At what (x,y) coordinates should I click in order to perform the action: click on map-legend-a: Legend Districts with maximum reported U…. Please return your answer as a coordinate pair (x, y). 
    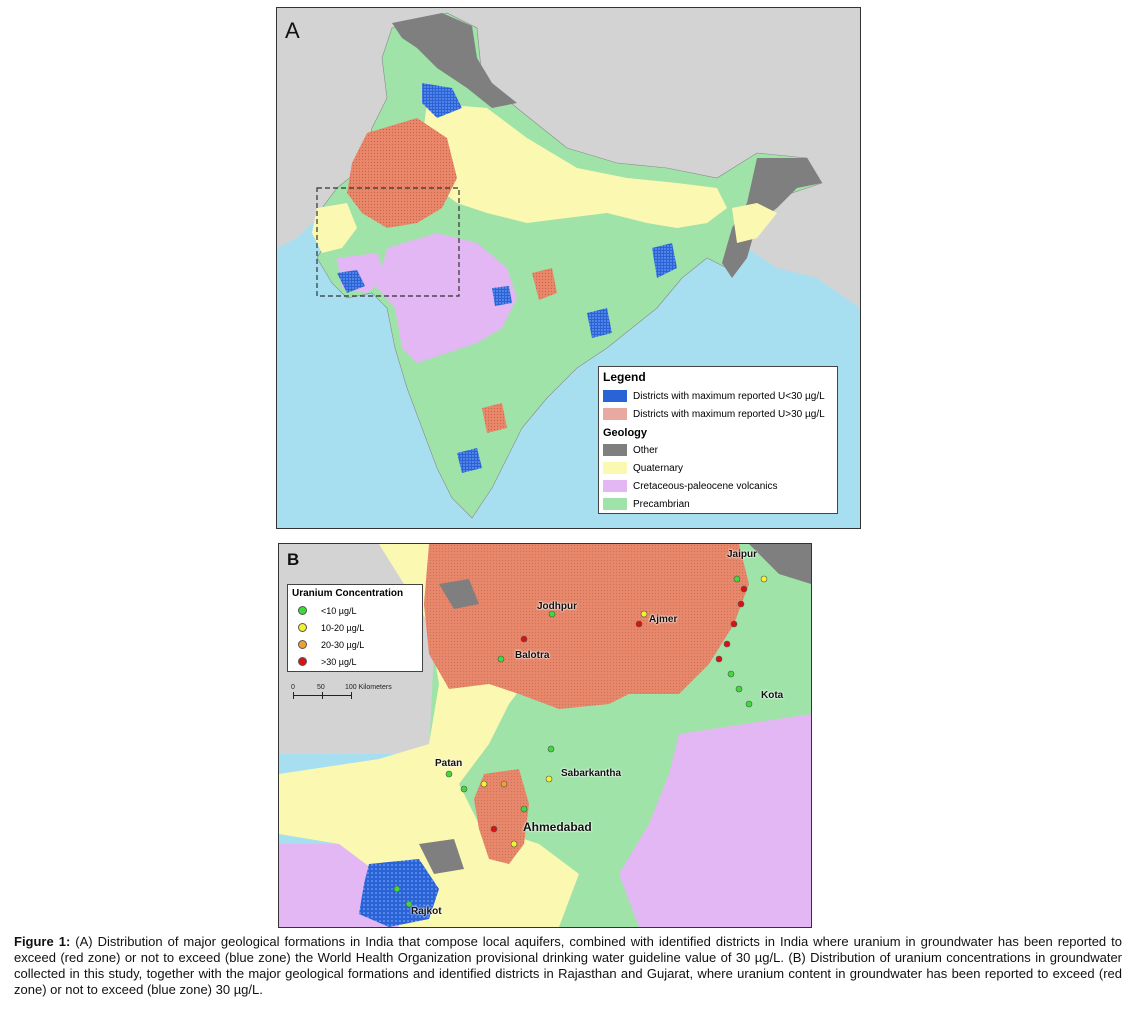
    Looking at the image, I should click on (718, 440).